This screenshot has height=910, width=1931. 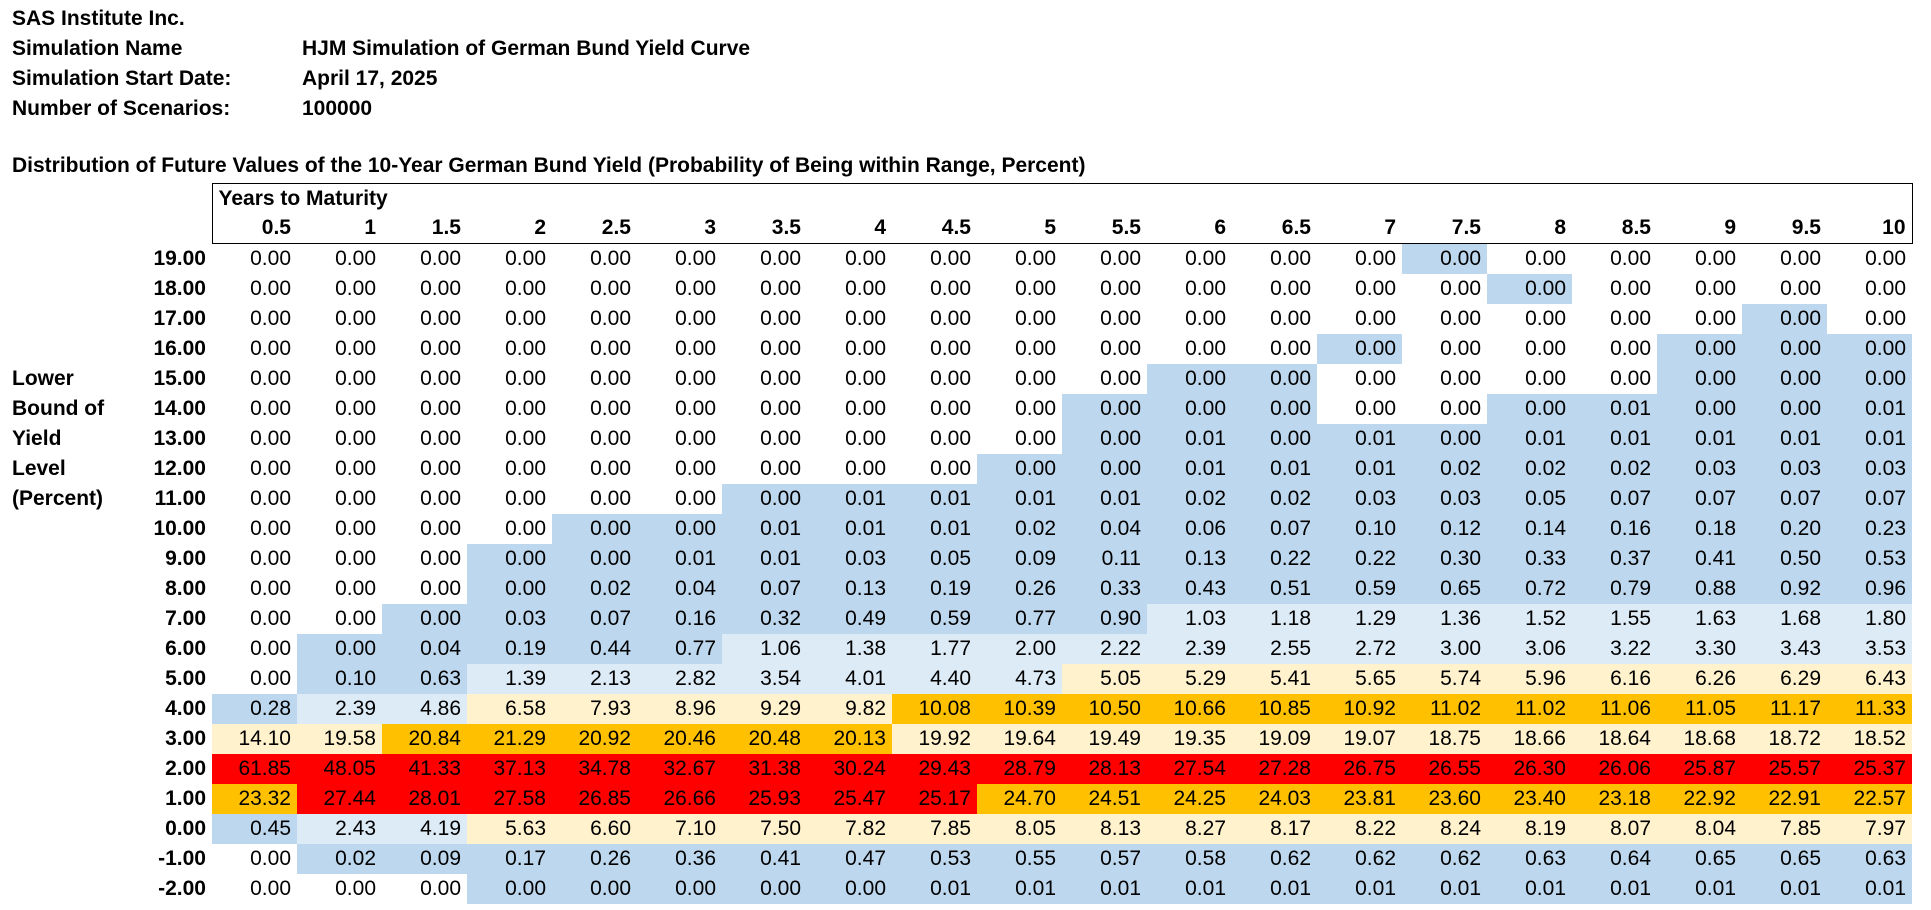 What do you see at coordinates (1019, 798) in the screenshot?
I see `probability-cell: 24.70` at bounding box center [1019, 798].